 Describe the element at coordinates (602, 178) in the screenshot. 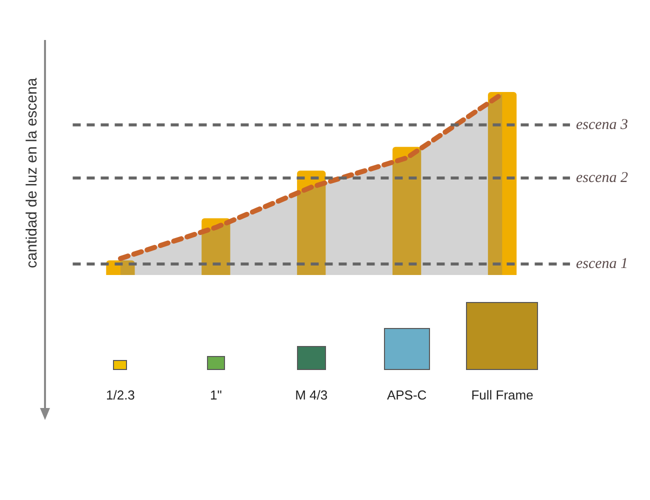

I see `ref-line-label: escena 2` at that location.